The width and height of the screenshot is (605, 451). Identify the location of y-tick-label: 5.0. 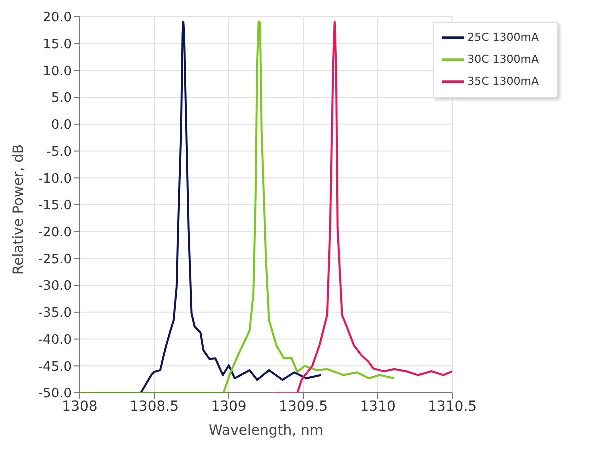
(61, 98).